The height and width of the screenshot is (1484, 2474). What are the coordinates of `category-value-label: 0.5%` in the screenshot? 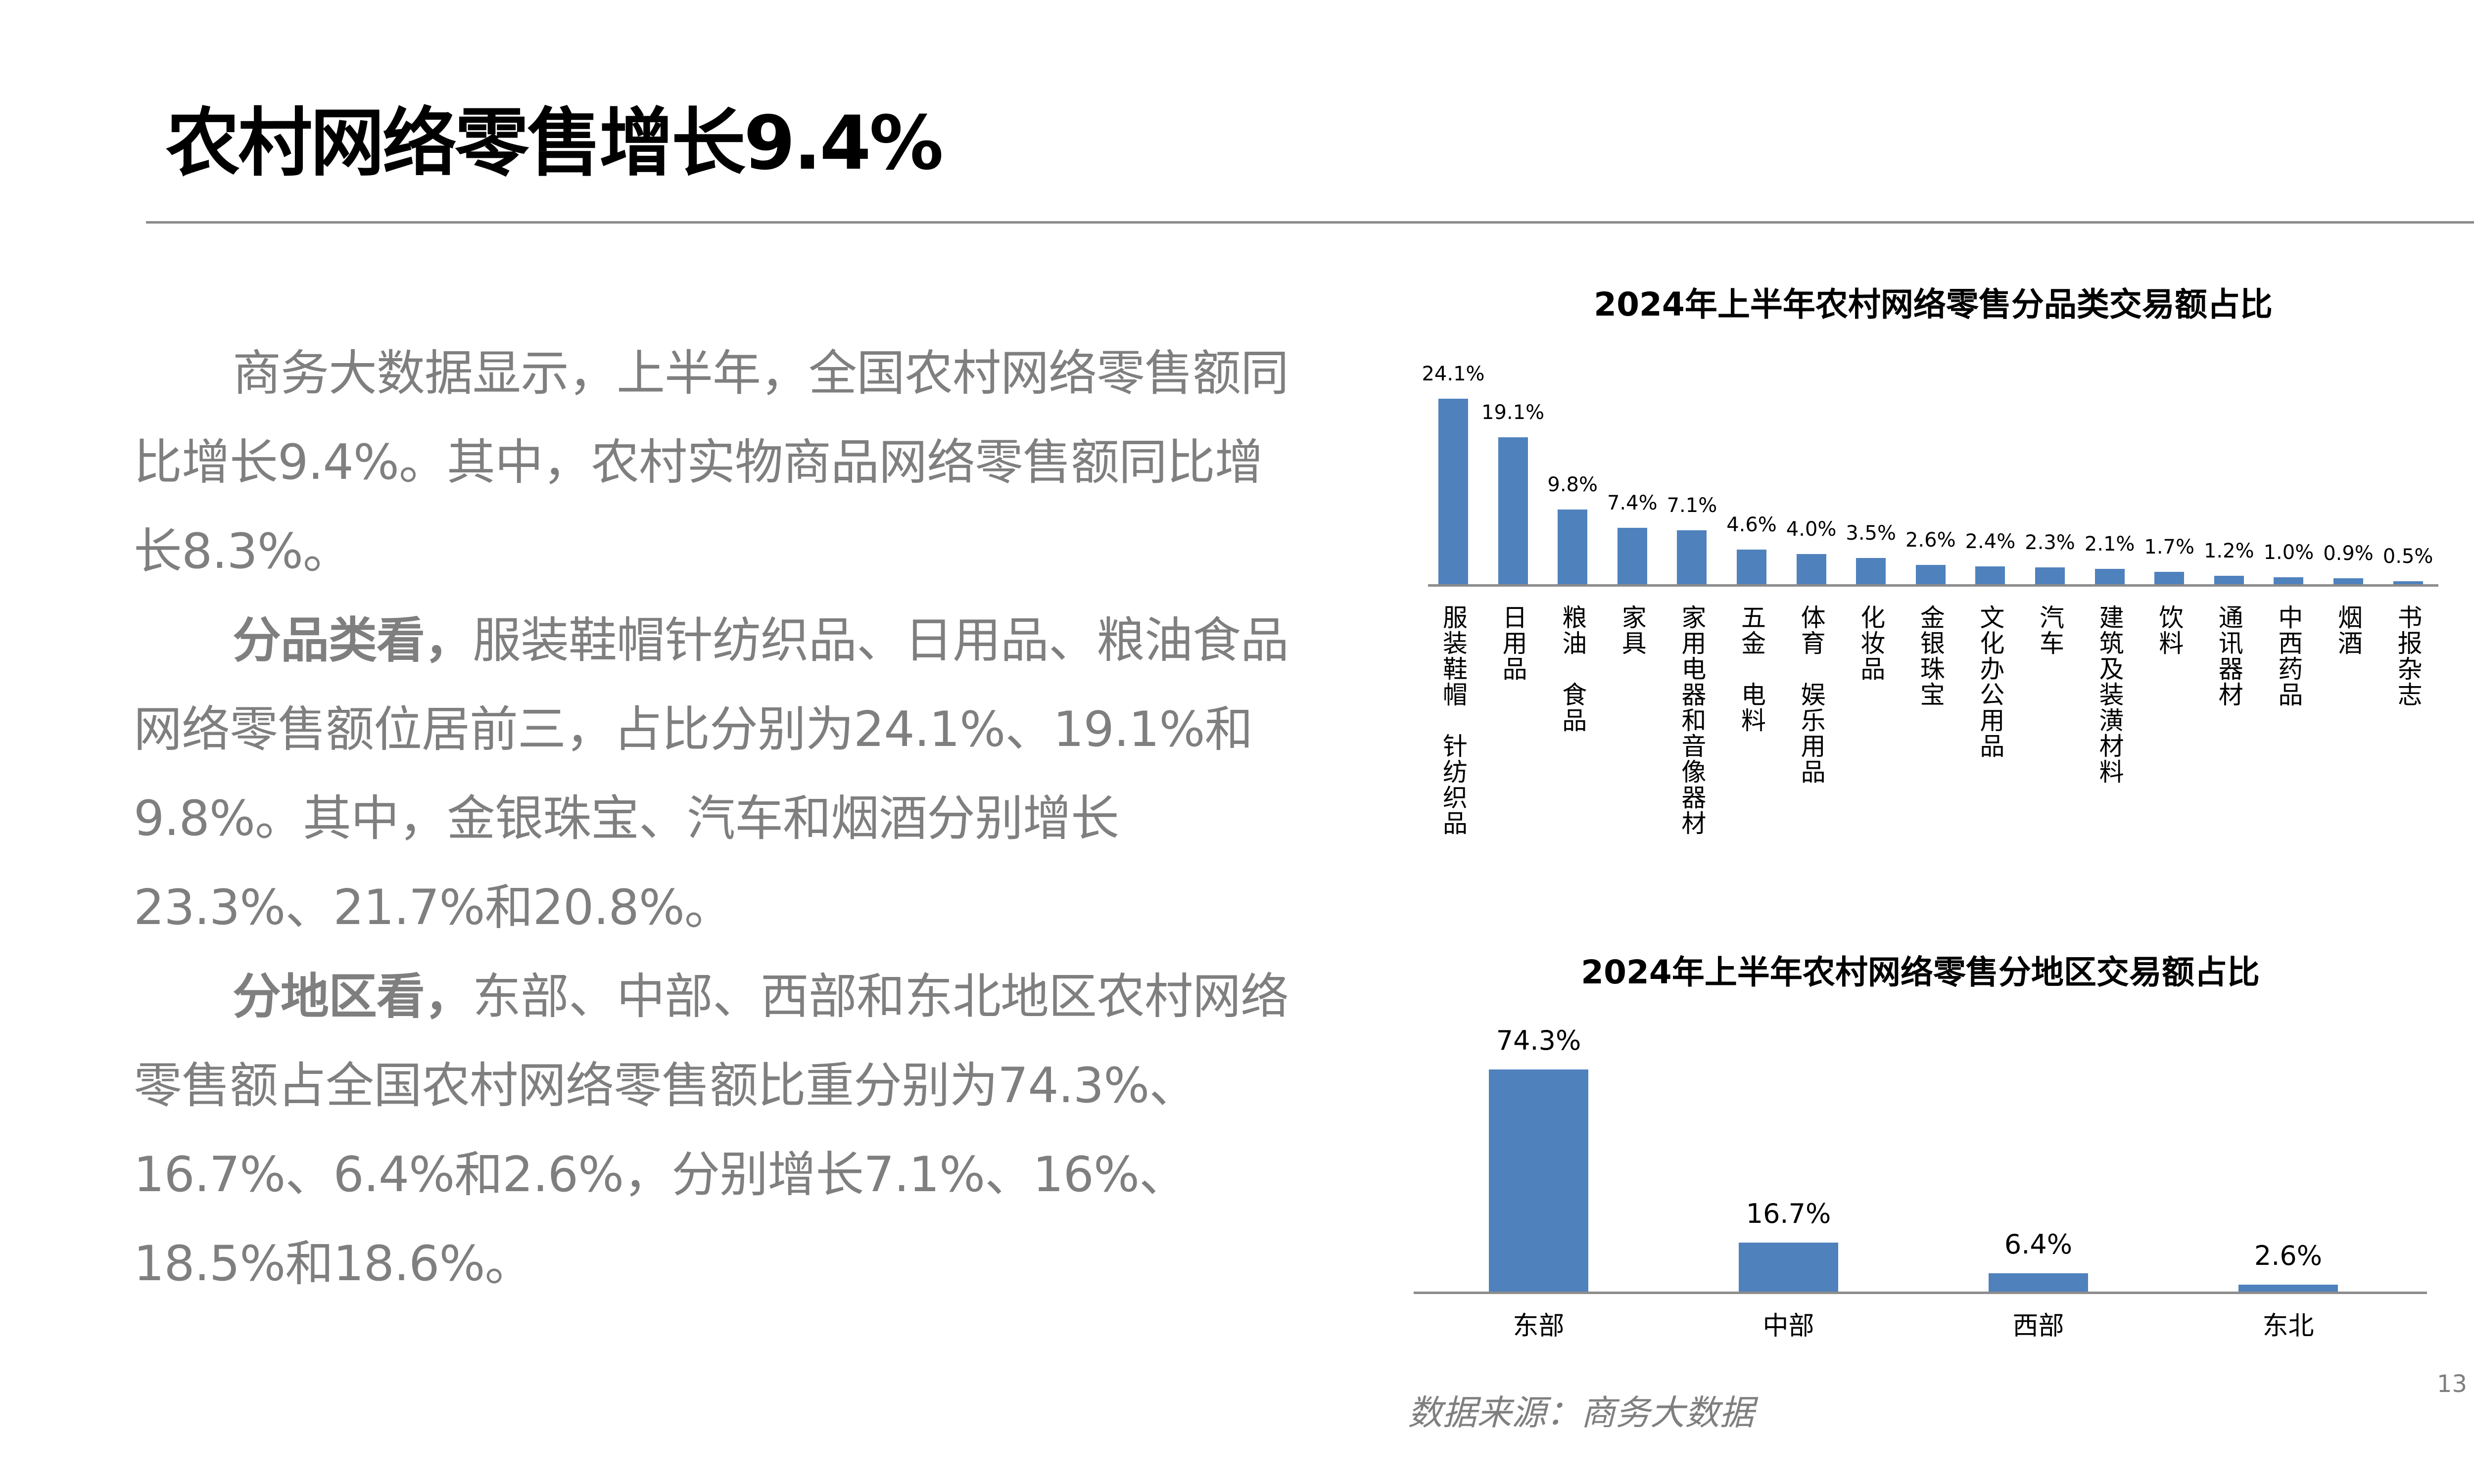 It's located at (2408, 556).